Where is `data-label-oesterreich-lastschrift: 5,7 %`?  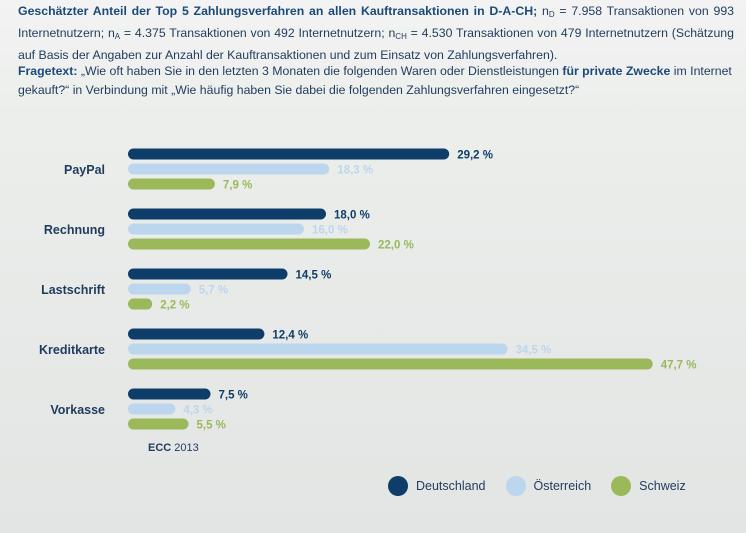 data-label-oesterreich-lastschrift: 5,7 % is located at coordinates (213, 291).